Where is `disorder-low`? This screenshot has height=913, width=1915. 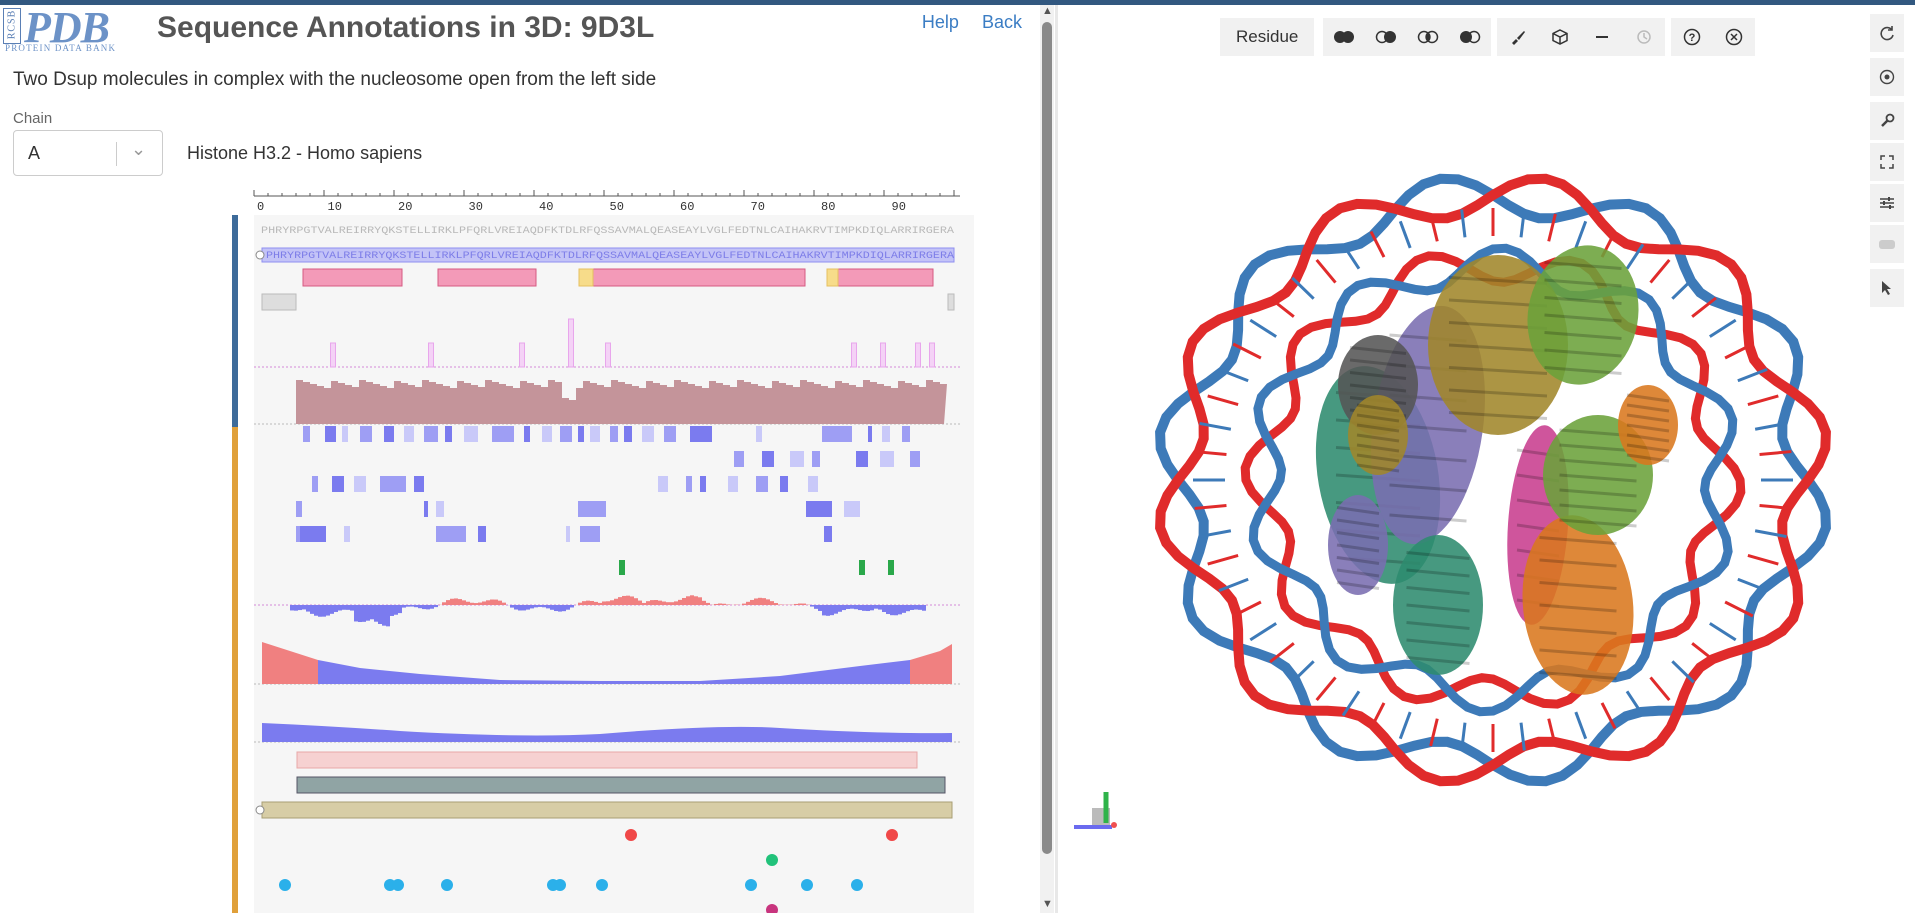
disorder-low is located at coordinates (614, 672).